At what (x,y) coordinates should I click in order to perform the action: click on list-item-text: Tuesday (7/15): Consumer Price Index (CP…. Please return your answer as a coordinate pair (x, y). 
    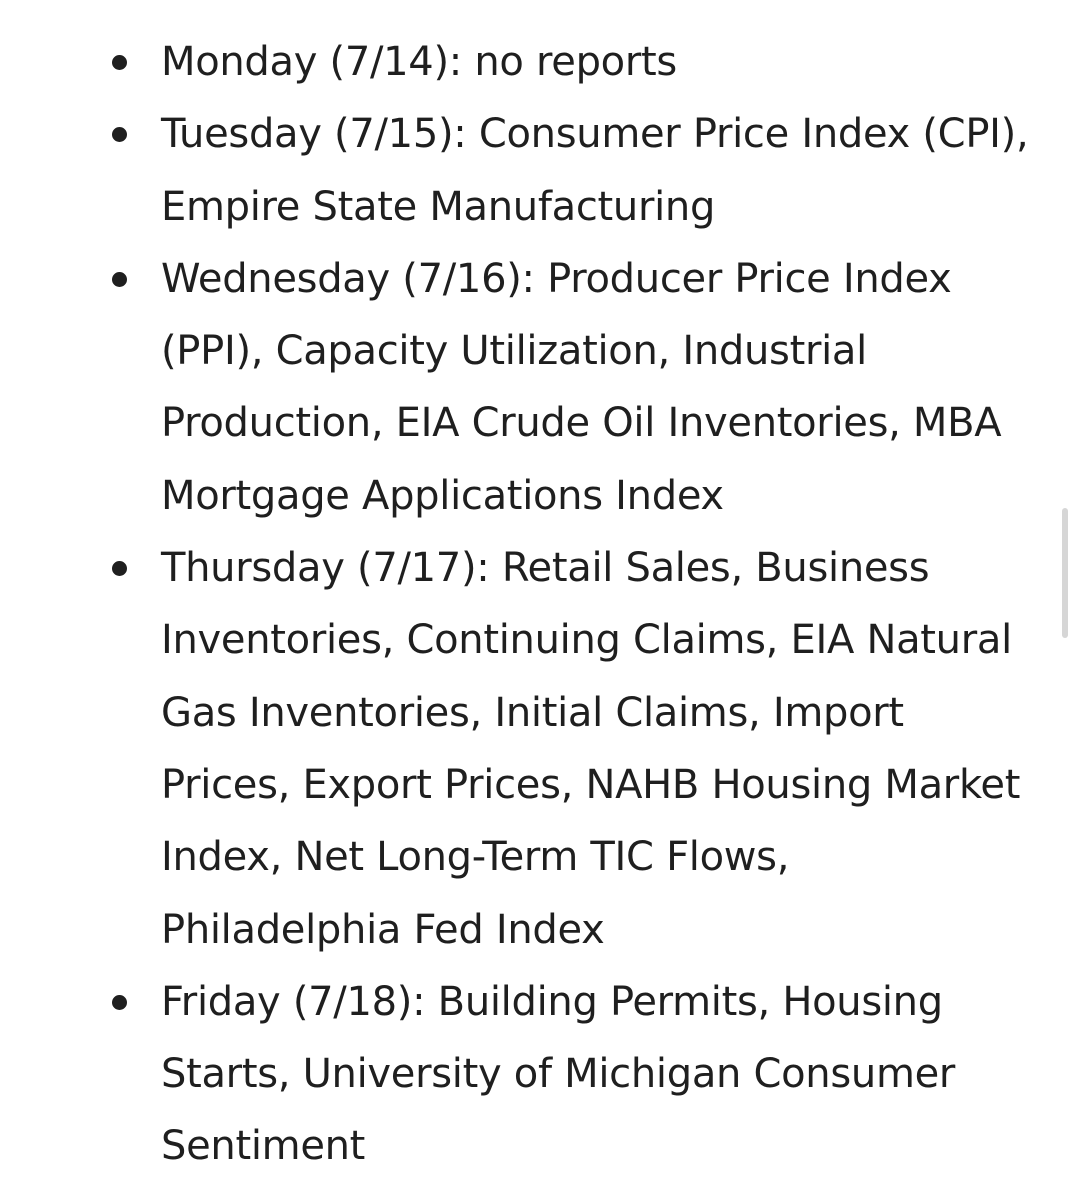
    Looking at the image, I should click on (595, 170).